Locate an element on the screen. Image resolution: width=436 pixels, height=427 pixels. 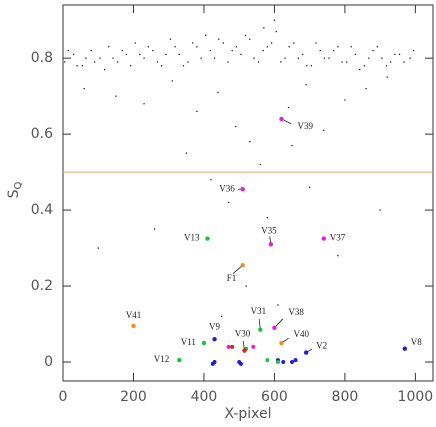
variable-label: V31 is located at coordinates (259, 311).